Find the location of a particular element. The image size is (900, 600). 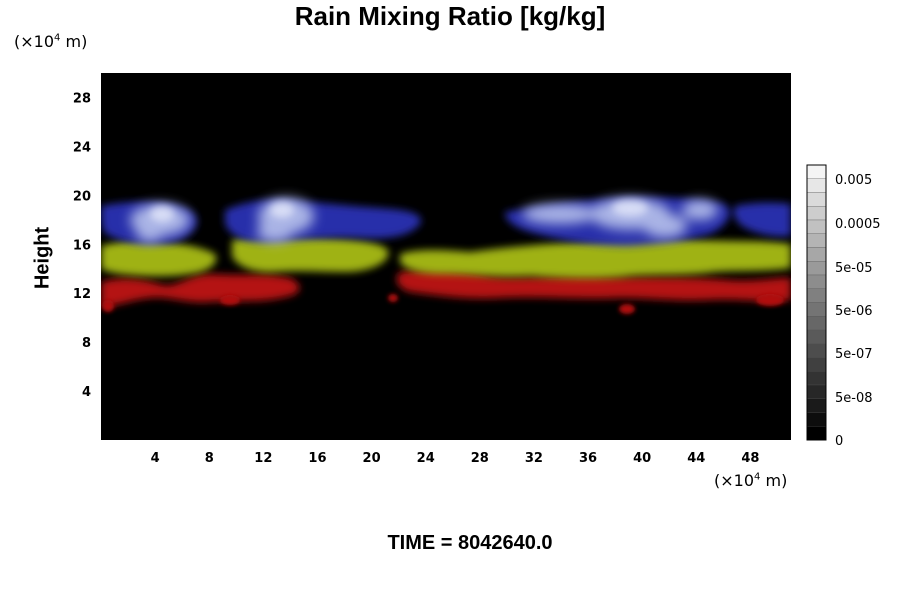

y-tick-label: 16 is located at coordinates (82, 245).